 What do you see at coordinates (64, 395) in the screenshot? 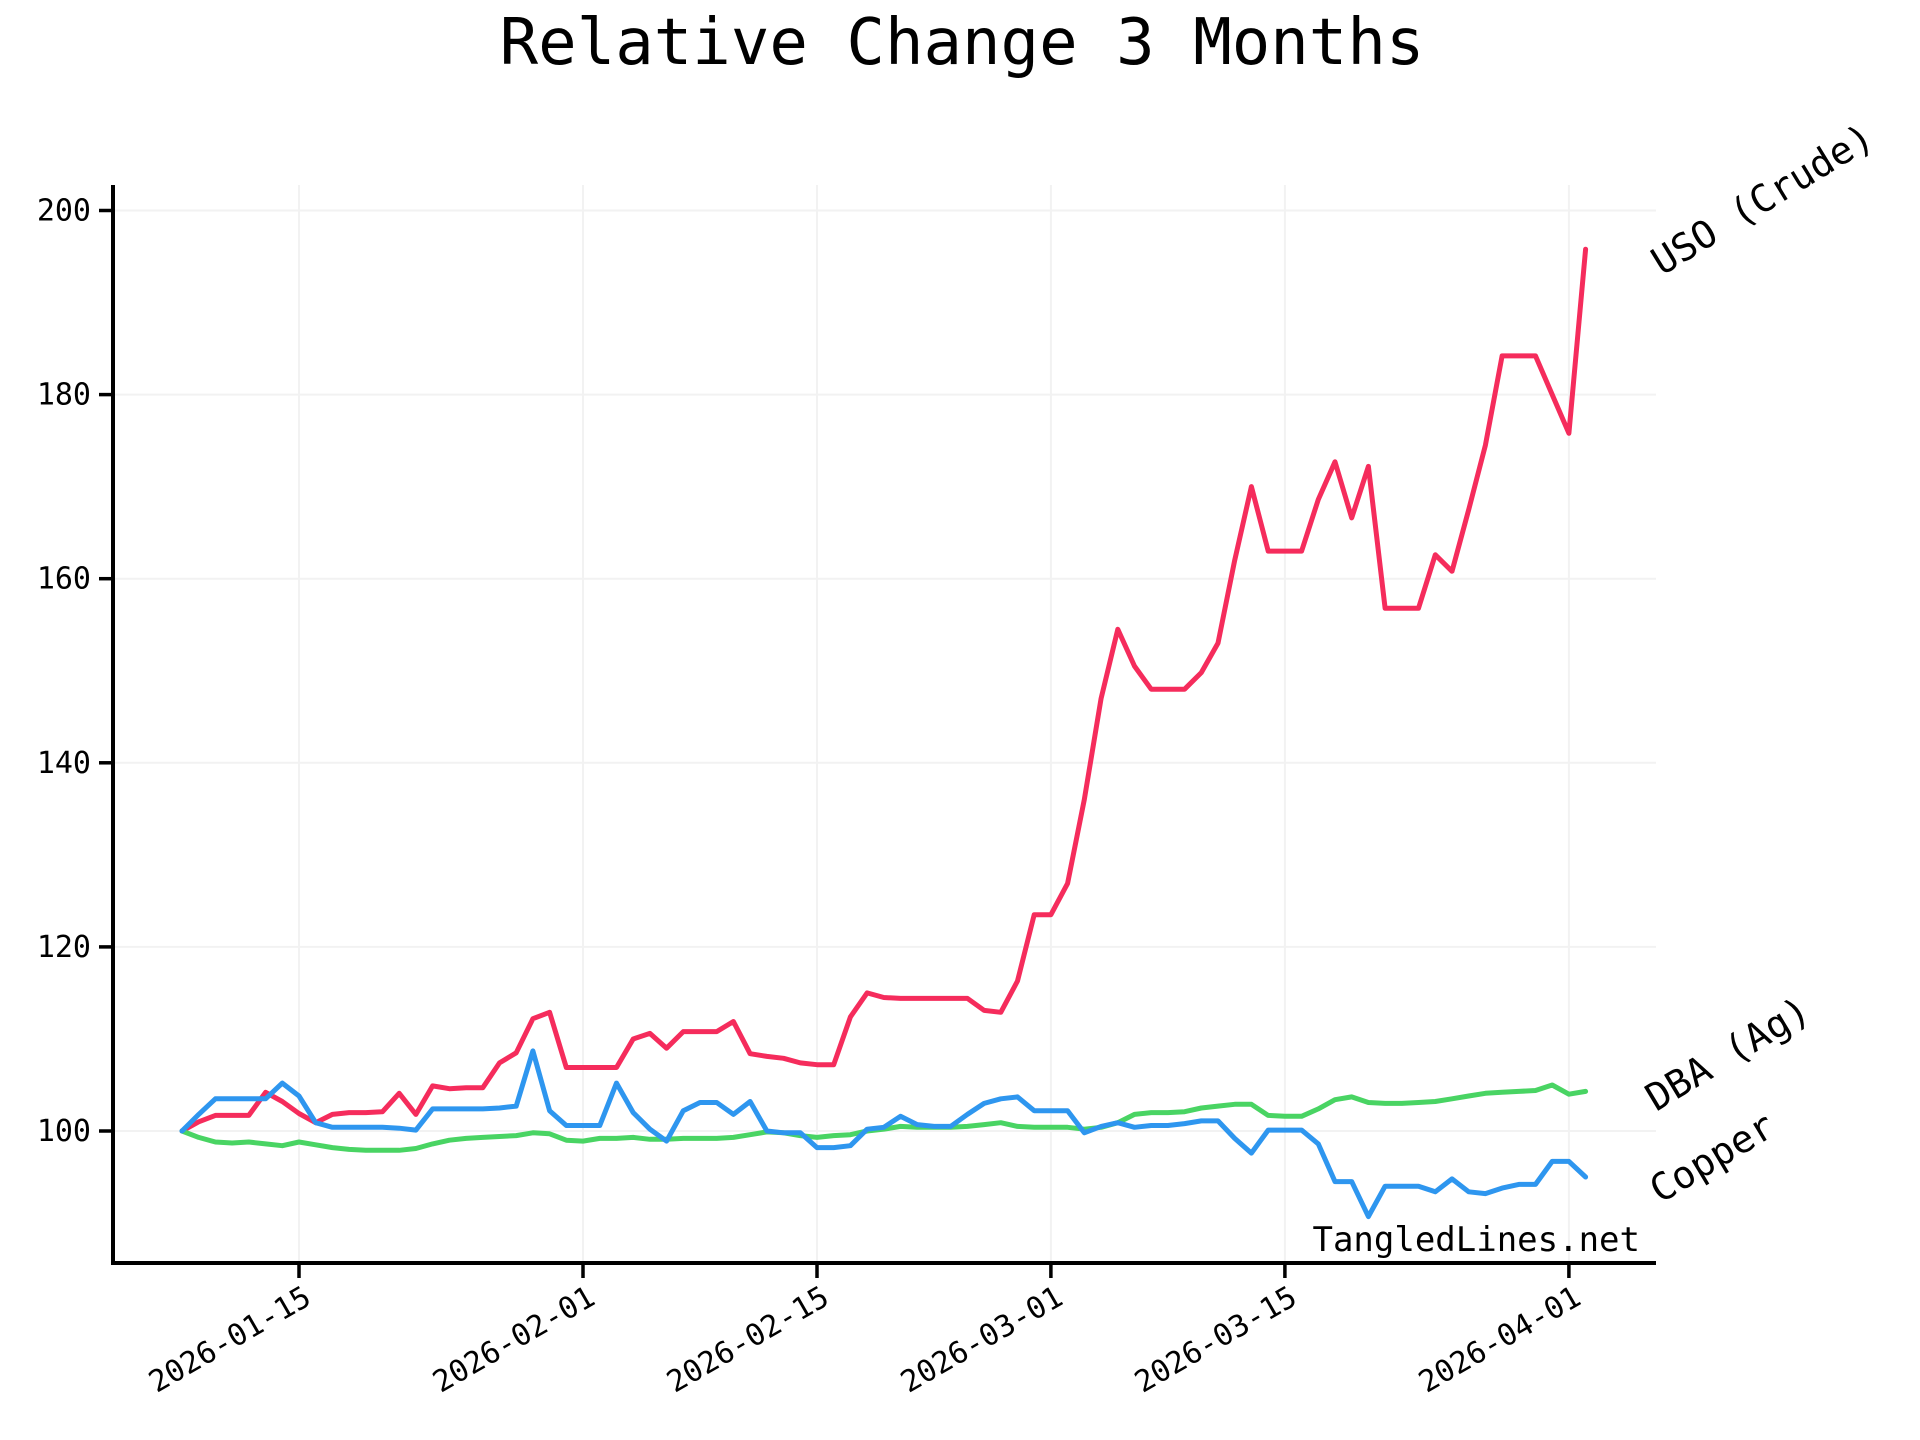
I see `y-tick-label-180: 180` at bounding box center [64, 395].